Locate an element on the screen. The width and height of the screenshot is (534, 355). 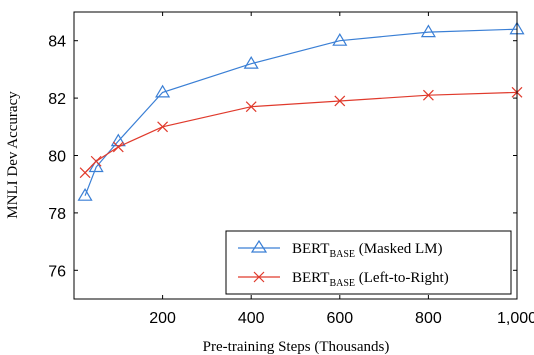
legend-entry-left-to-right: BERTBASE (Left-to-Right) is located at coordinates (343, 279).